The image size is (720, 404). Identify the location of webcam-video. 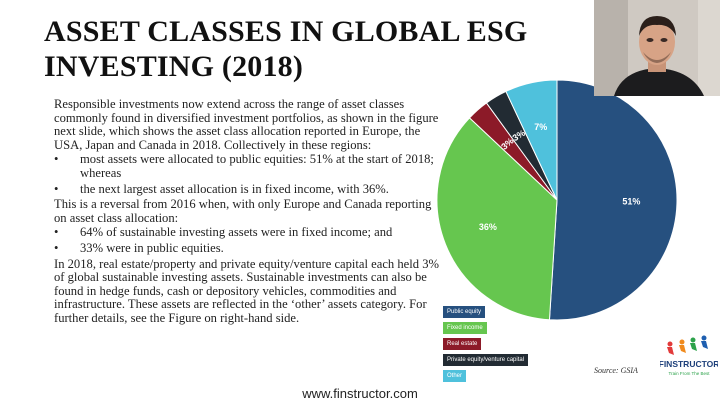
(657, 48).